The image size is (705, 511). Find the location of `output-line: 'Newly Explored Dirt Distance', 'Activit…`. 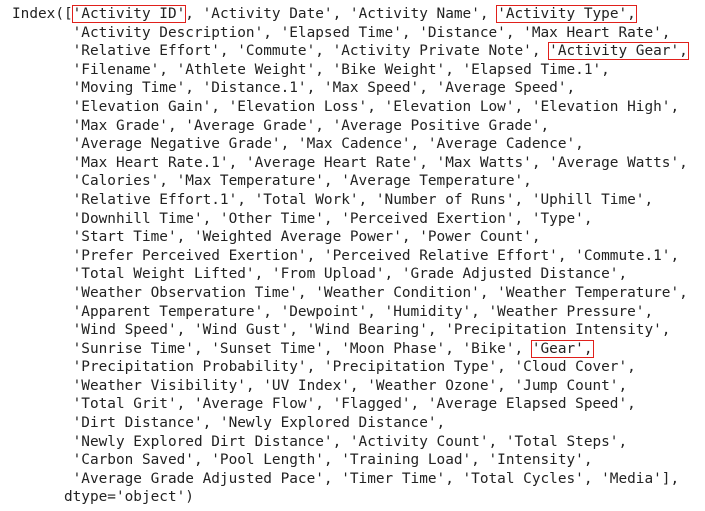

output-line: 'Newly Explored Dirt Distance', 'Activit… is located at coordinates (350, 442).